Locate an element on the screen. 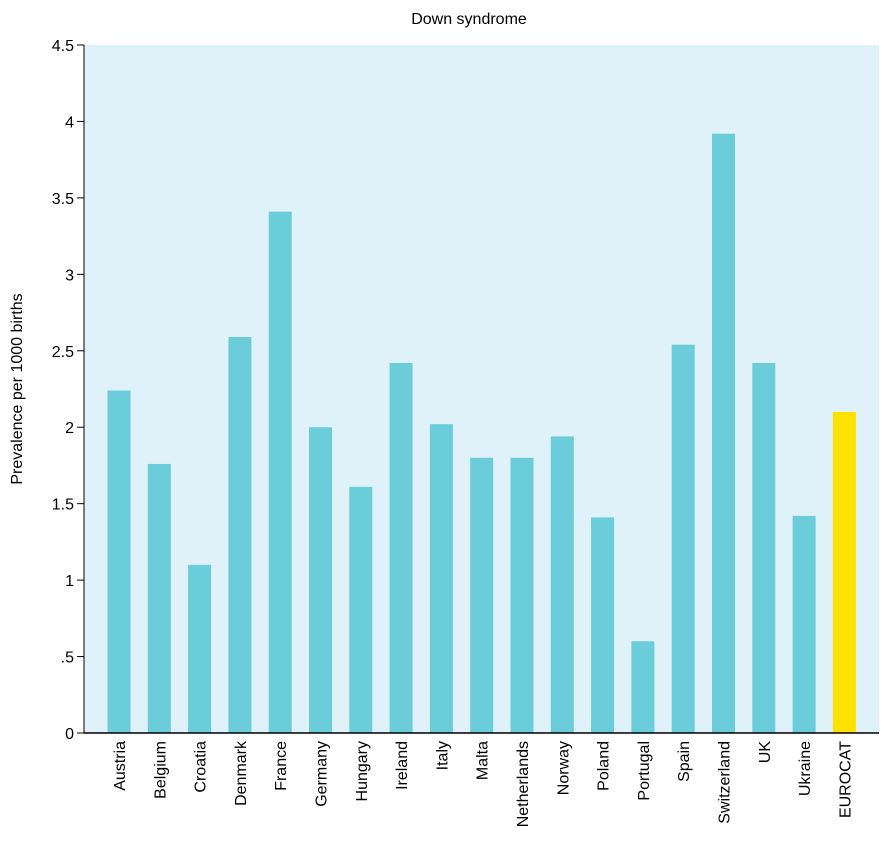 The height and width of the screenshot is (853, 882). x-tick-label: Netherlands is located at coordinates (523, 784).